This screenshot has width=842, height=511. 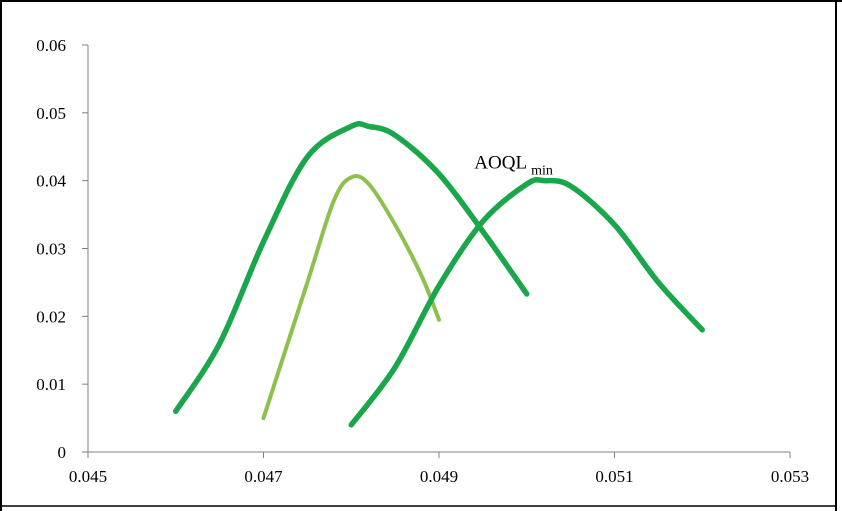 What do you see at coordinates (51, 249) in the screenshot?
I see `y-tick-label: 0.03` at bounding box center [51, 249].